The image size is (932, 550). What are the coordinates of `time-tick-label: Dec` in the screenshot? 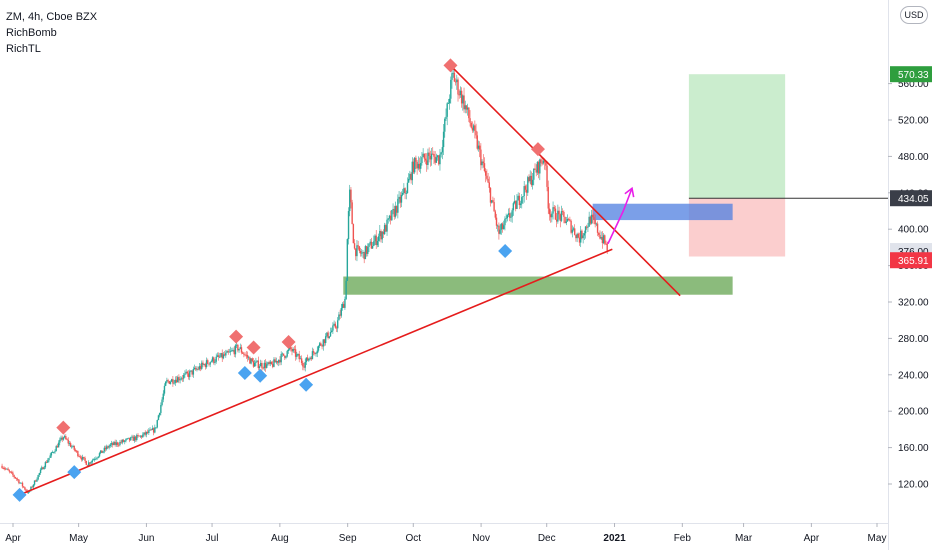 It's located at (547, 538).